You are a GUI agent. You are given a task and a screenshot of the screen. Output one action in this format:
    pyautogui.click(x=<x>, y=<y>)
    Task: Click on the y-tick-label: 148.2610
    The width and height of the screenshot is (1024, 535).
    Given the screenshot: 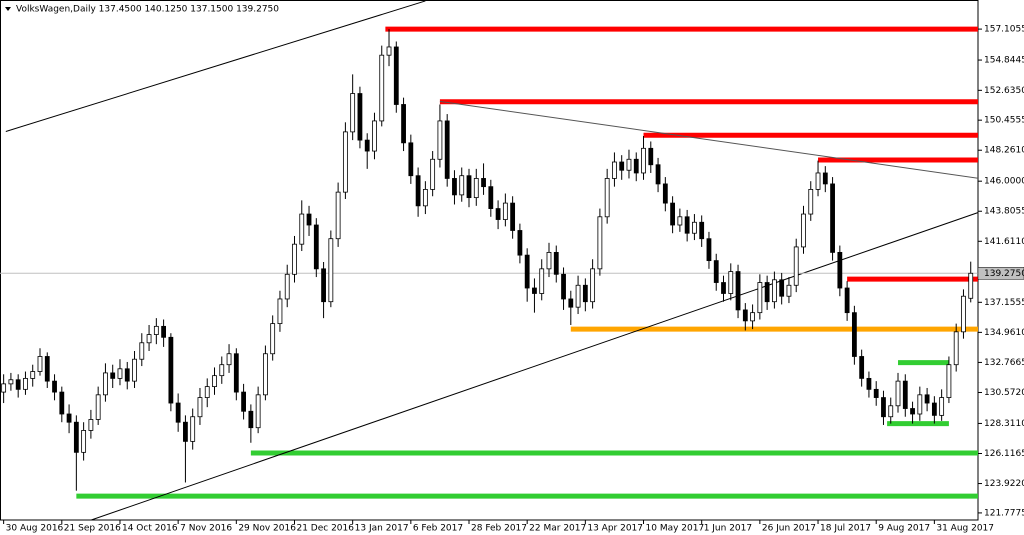 What is the action you would take?
    pyautogui.click(x=1004, y=151)
    